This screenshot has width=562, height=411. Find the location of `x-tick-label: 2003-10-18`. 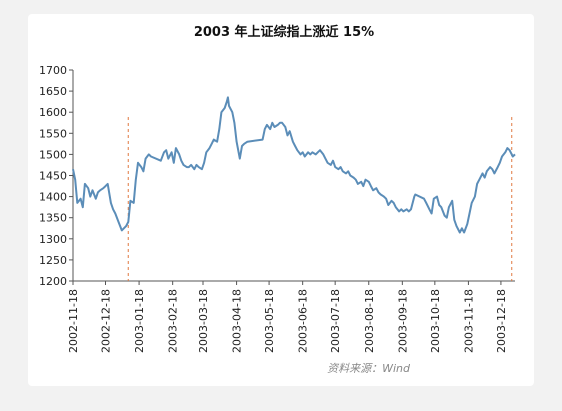

x-tick-label: 2003-10-18 is located at coordinates (435, 321).